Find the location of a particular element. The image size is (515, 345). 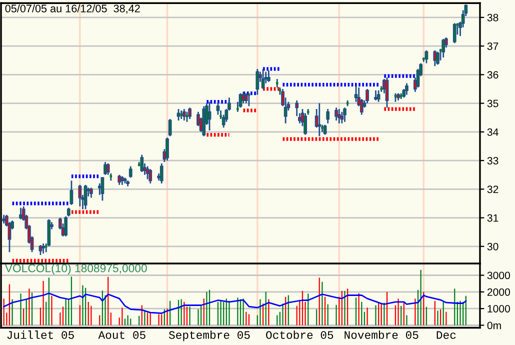

y-tick-label: 33 is located at coordinates (492, 160).